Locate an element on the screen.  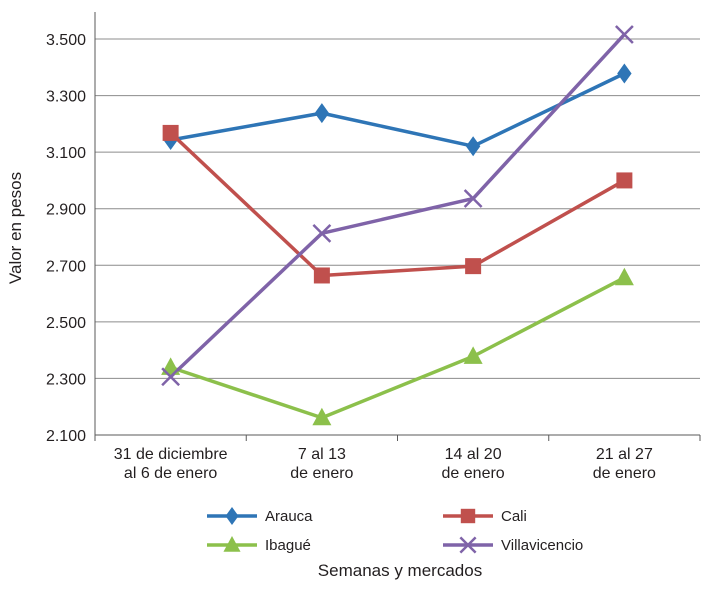
x-tick-label: 7 al 13 de enero is located at coordinates (321, 464).